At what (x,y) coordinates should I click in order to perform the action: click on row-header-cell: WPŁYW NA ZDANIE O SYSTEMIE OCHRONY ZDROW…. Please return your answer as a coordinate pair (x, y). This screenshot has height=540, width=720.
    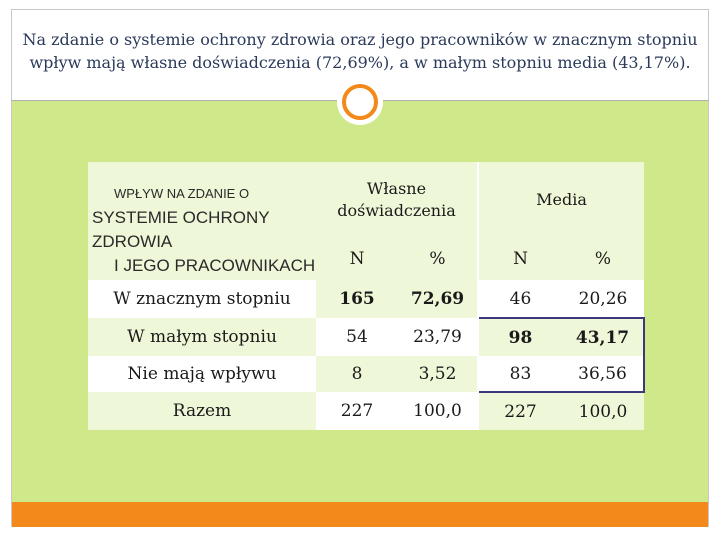
    Looking at the image, I should click on (202, 221).